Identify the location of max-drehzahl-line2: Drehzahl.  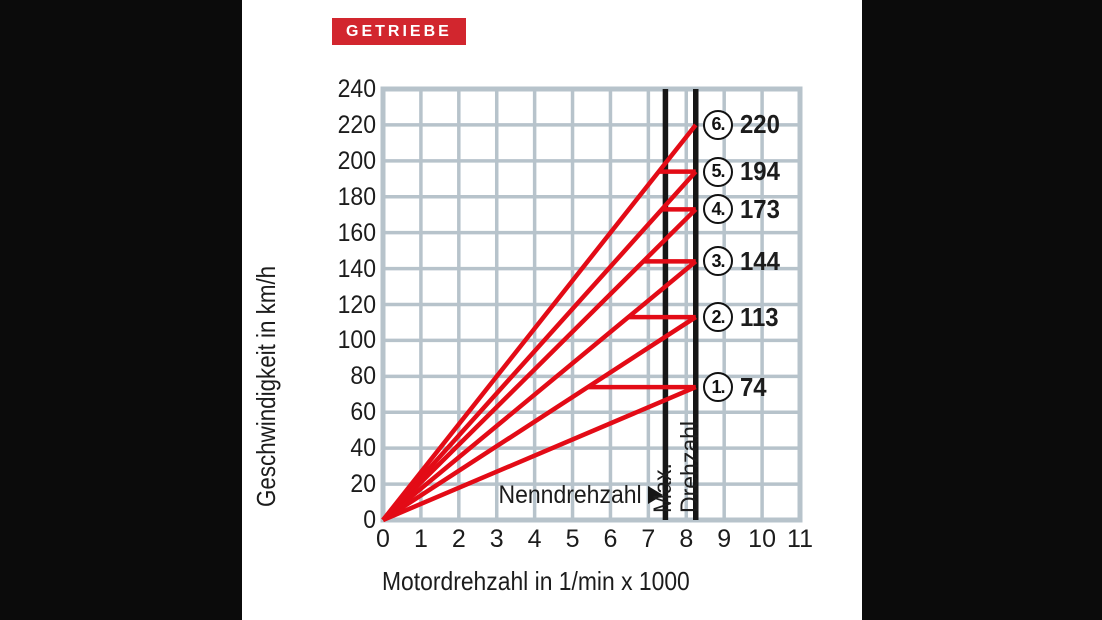
(690, 466).